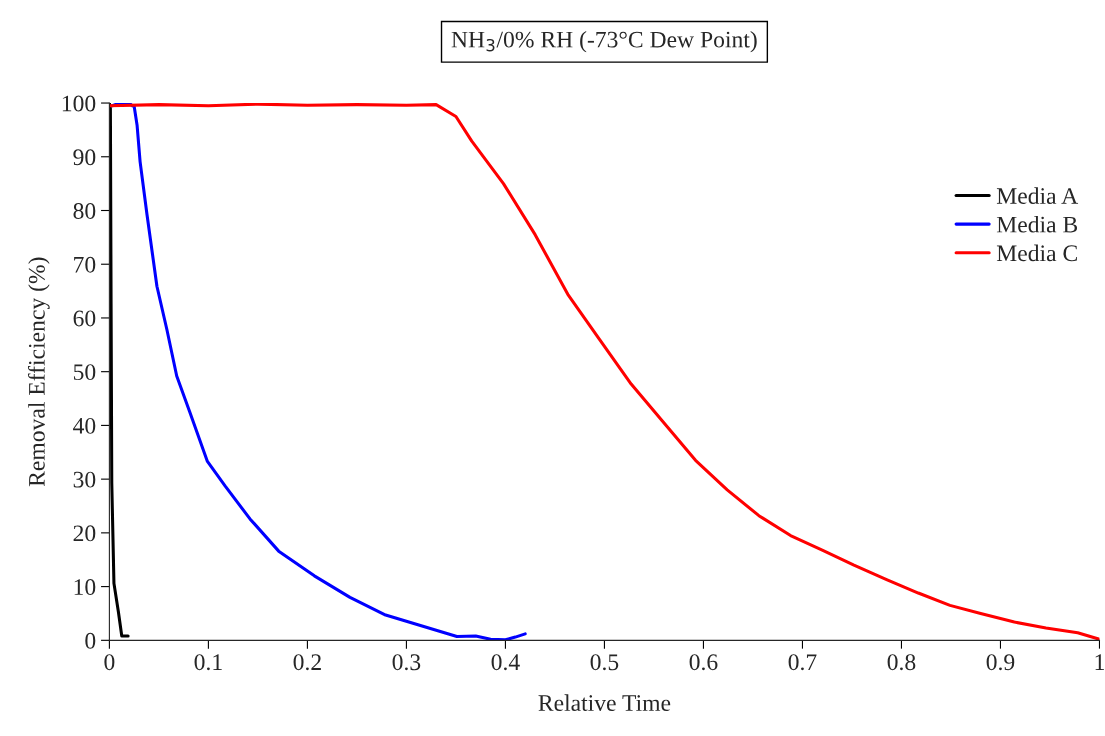 This screenshot has height=736, width=1105. Describe the element at coordinates (1036, 253) in the screenshot. I see `legend-label: Media C` at that location.